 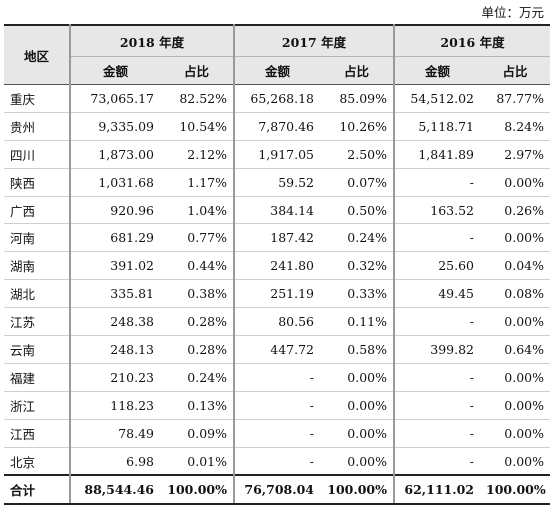 What do you see at coordinates (37, 55) in the screenshot?
I see `header-region: 地区` at bounding box center [37, 55].